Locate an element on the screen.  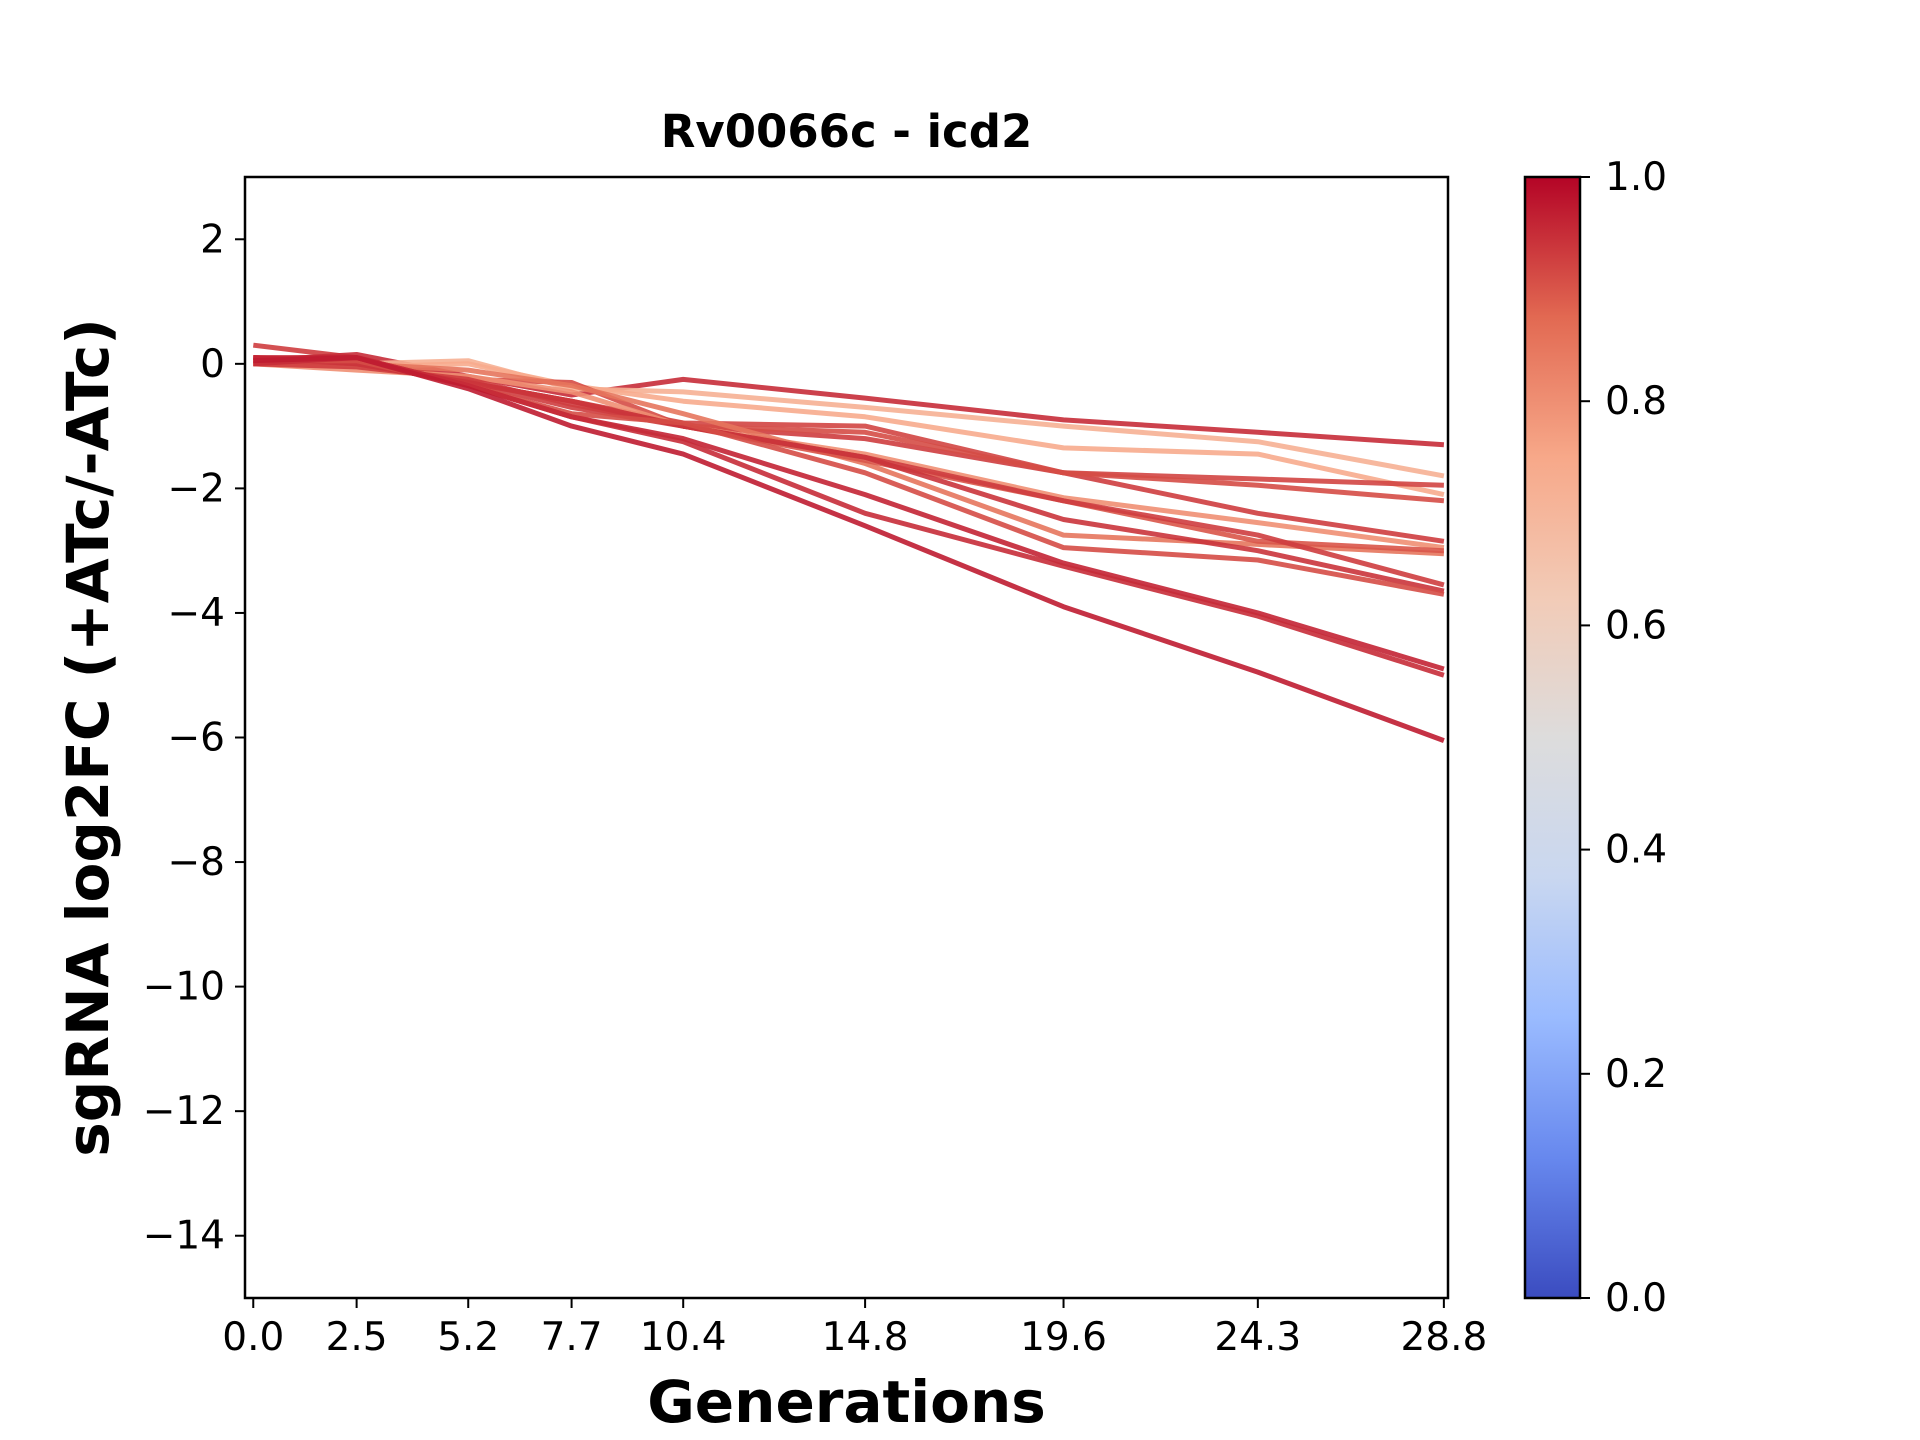
y-tick-label: −14 is located at coordinates (184, 1236).